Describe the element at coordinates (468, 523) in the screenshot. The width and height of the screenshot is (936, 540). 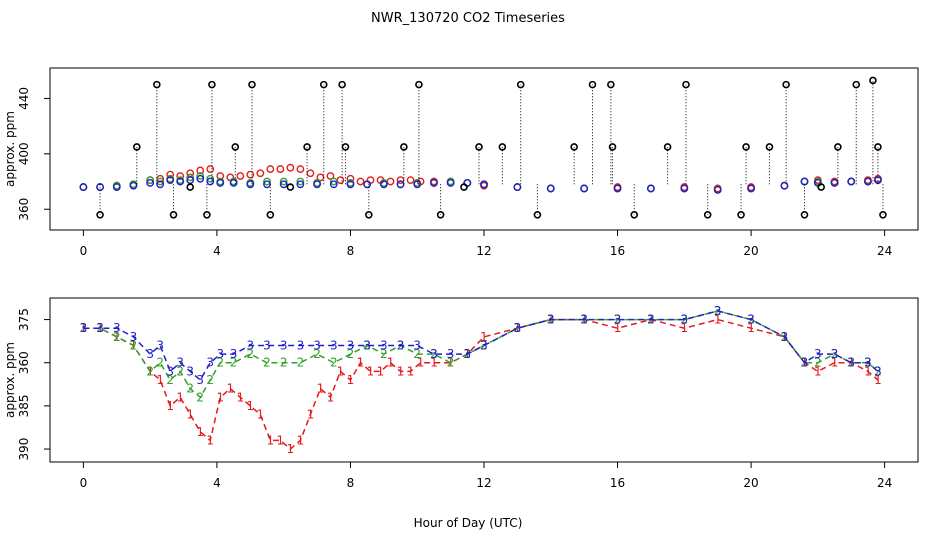
I see `x-axis-label: Hour of Day (UTC)` at that location.